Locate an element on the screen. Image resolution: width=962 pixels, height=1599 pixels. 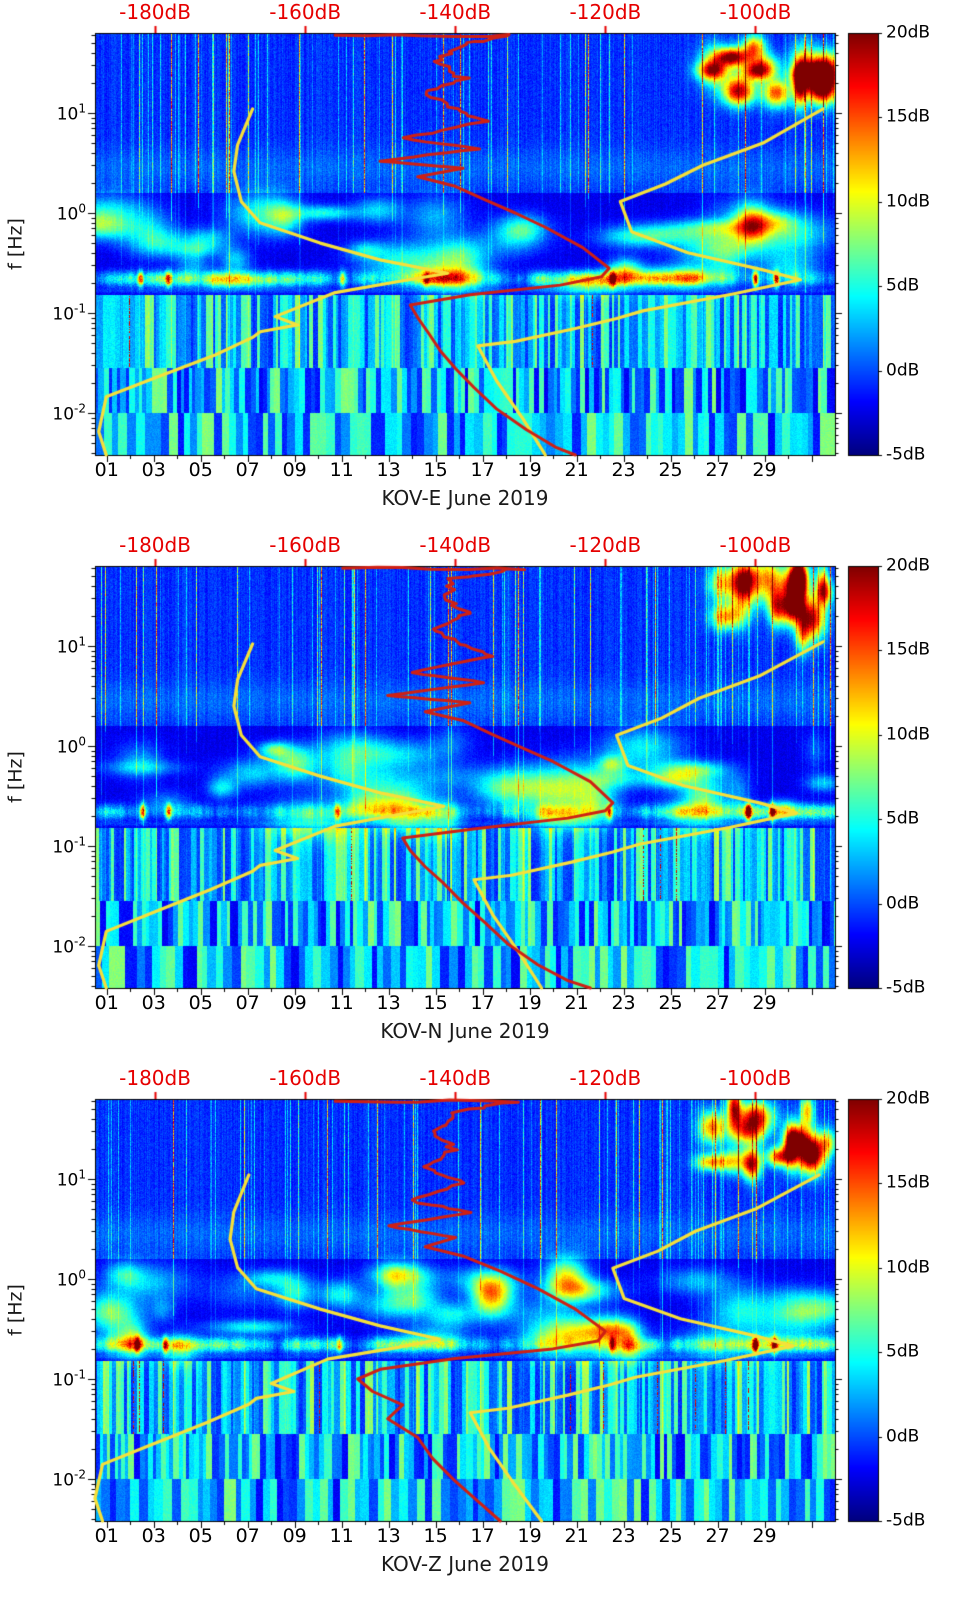
top-axis-label: -160dB is located at coordinates (305, 1078).